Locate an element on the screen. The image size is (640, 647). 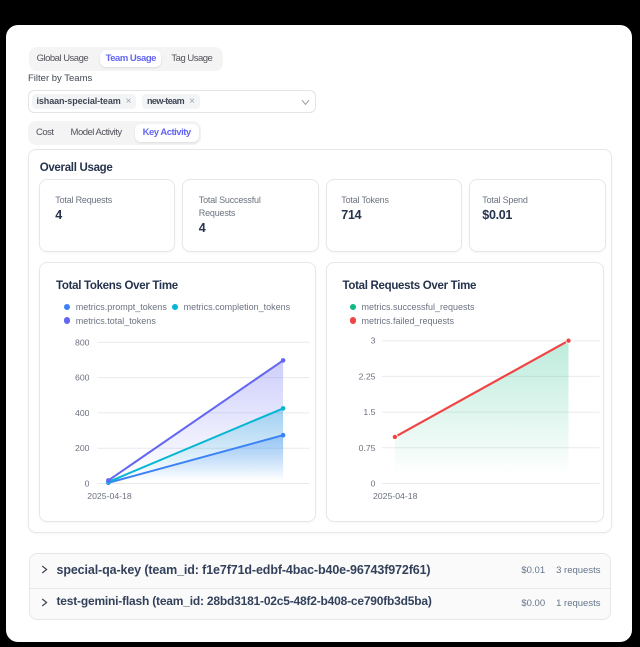
svg-text: 600 is located at coordinates (82, 378).